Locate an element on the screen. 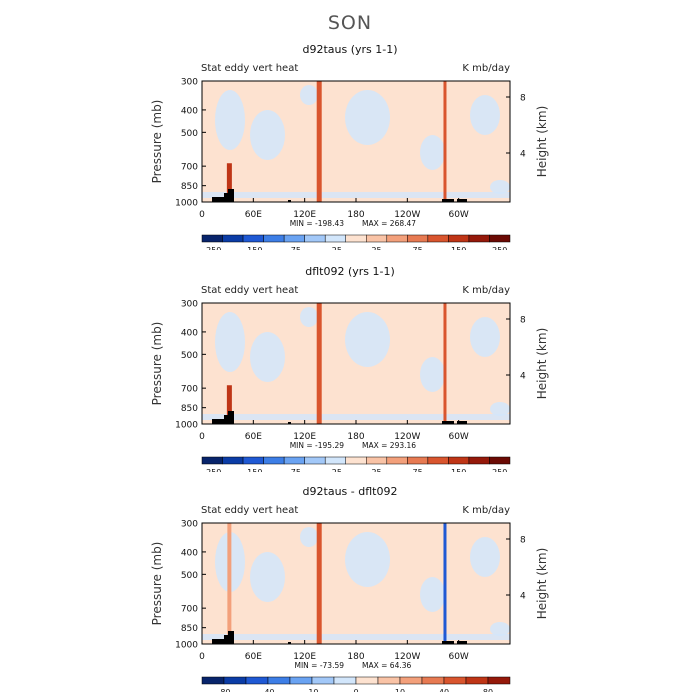 The height and width of the screenshot is (700, 700). max-label: MAX = 293.16 is located at coordinates (389, 445).